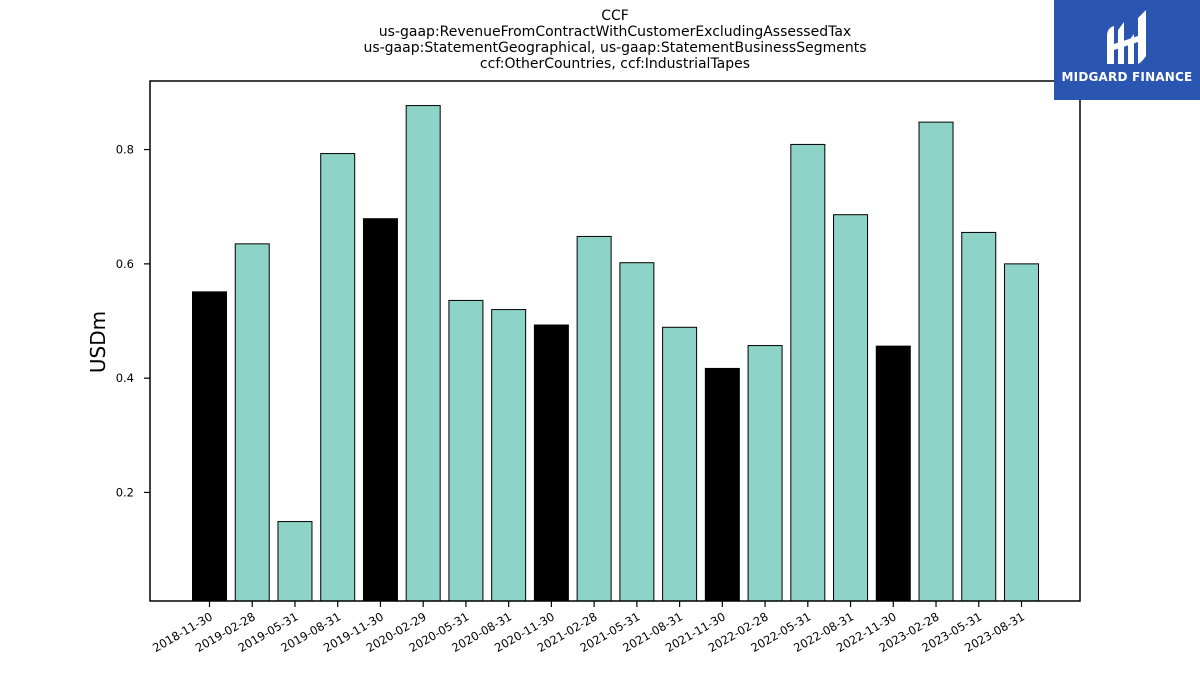 The image size is (1200, 675). What do you see at coordinates (125, 264) in the screenshot?
I see `y-tick-label: 0.6` at bounding box center [125, 264].